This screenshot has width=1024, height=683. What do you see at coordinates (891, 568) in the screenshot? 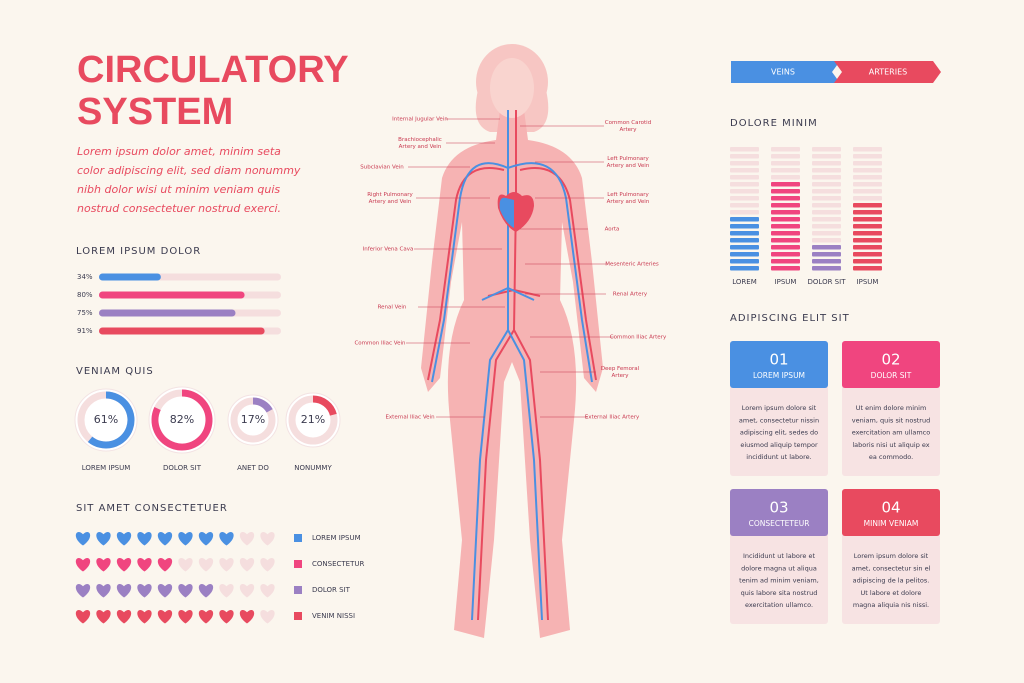
I see `card-text: amet, consectetur sin el` at bounding box center [891, 568].